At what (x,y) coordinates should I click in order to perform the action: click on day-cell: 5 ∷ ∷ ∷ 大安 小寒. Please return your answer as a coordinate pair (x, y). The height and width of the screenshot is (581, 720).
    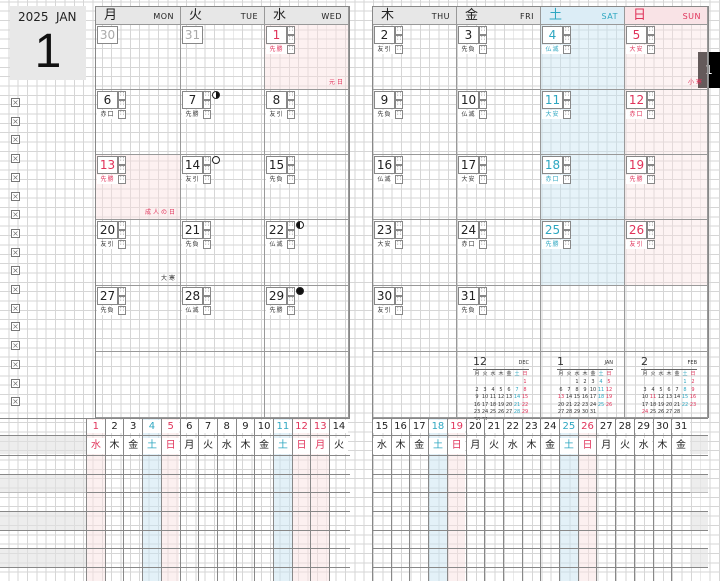
    Looking at the image, I should click on (666, 57).